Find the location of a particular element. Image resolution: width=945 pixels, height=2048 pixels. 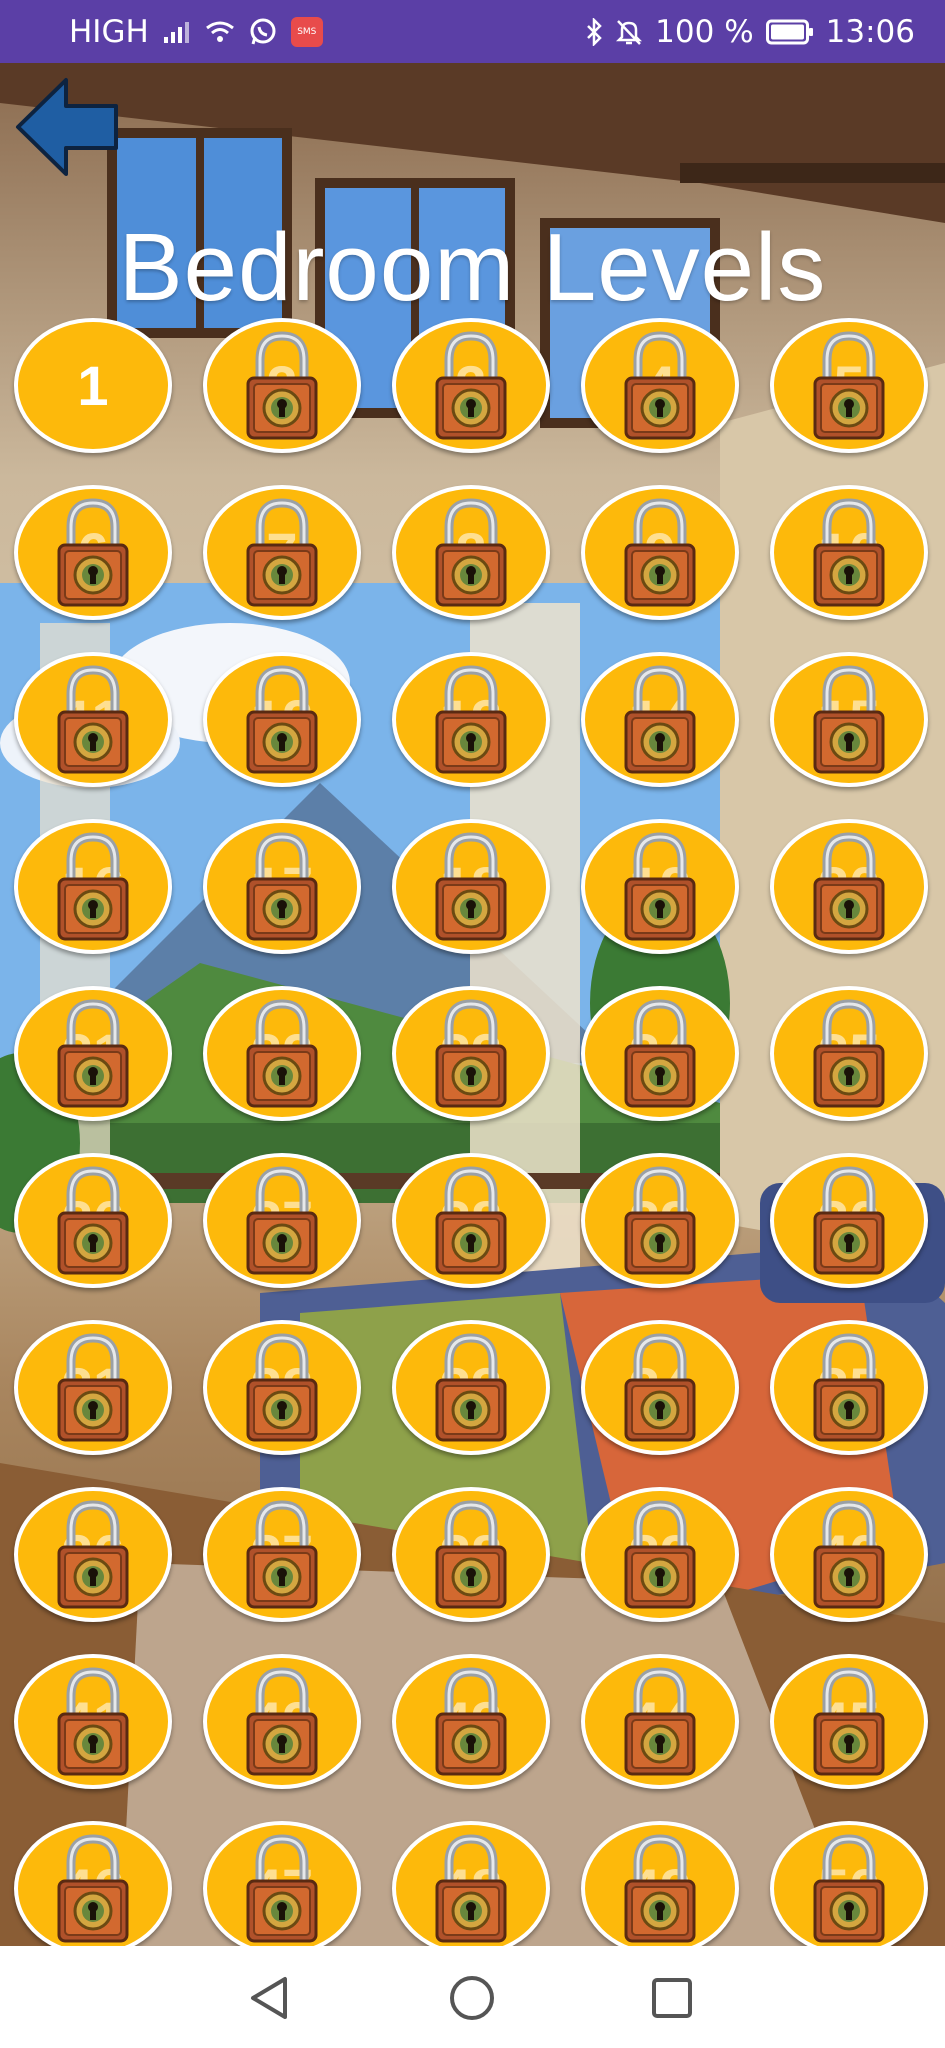

whatsapp-icon is located at coordinates (263, 32).